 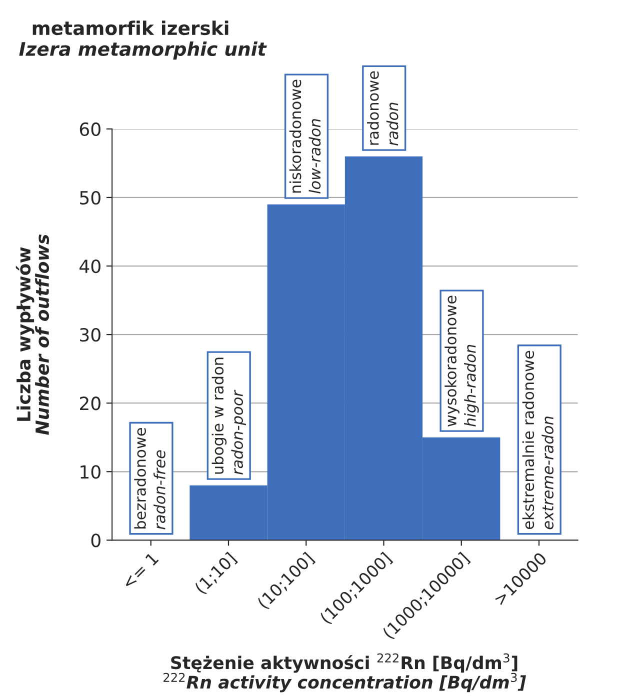 What do you see at coordinates (90, 403) in the screenshot?
I see `y-tick-label: 20` at bounding box center [90, 403].